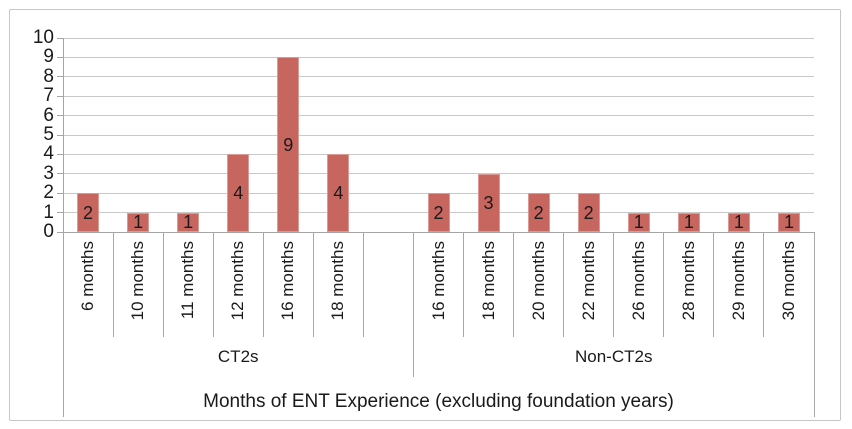  Describe the element at coordinates (238, 356) in the screenshot. I see `group-label-ct2s: CT2s` at that location.